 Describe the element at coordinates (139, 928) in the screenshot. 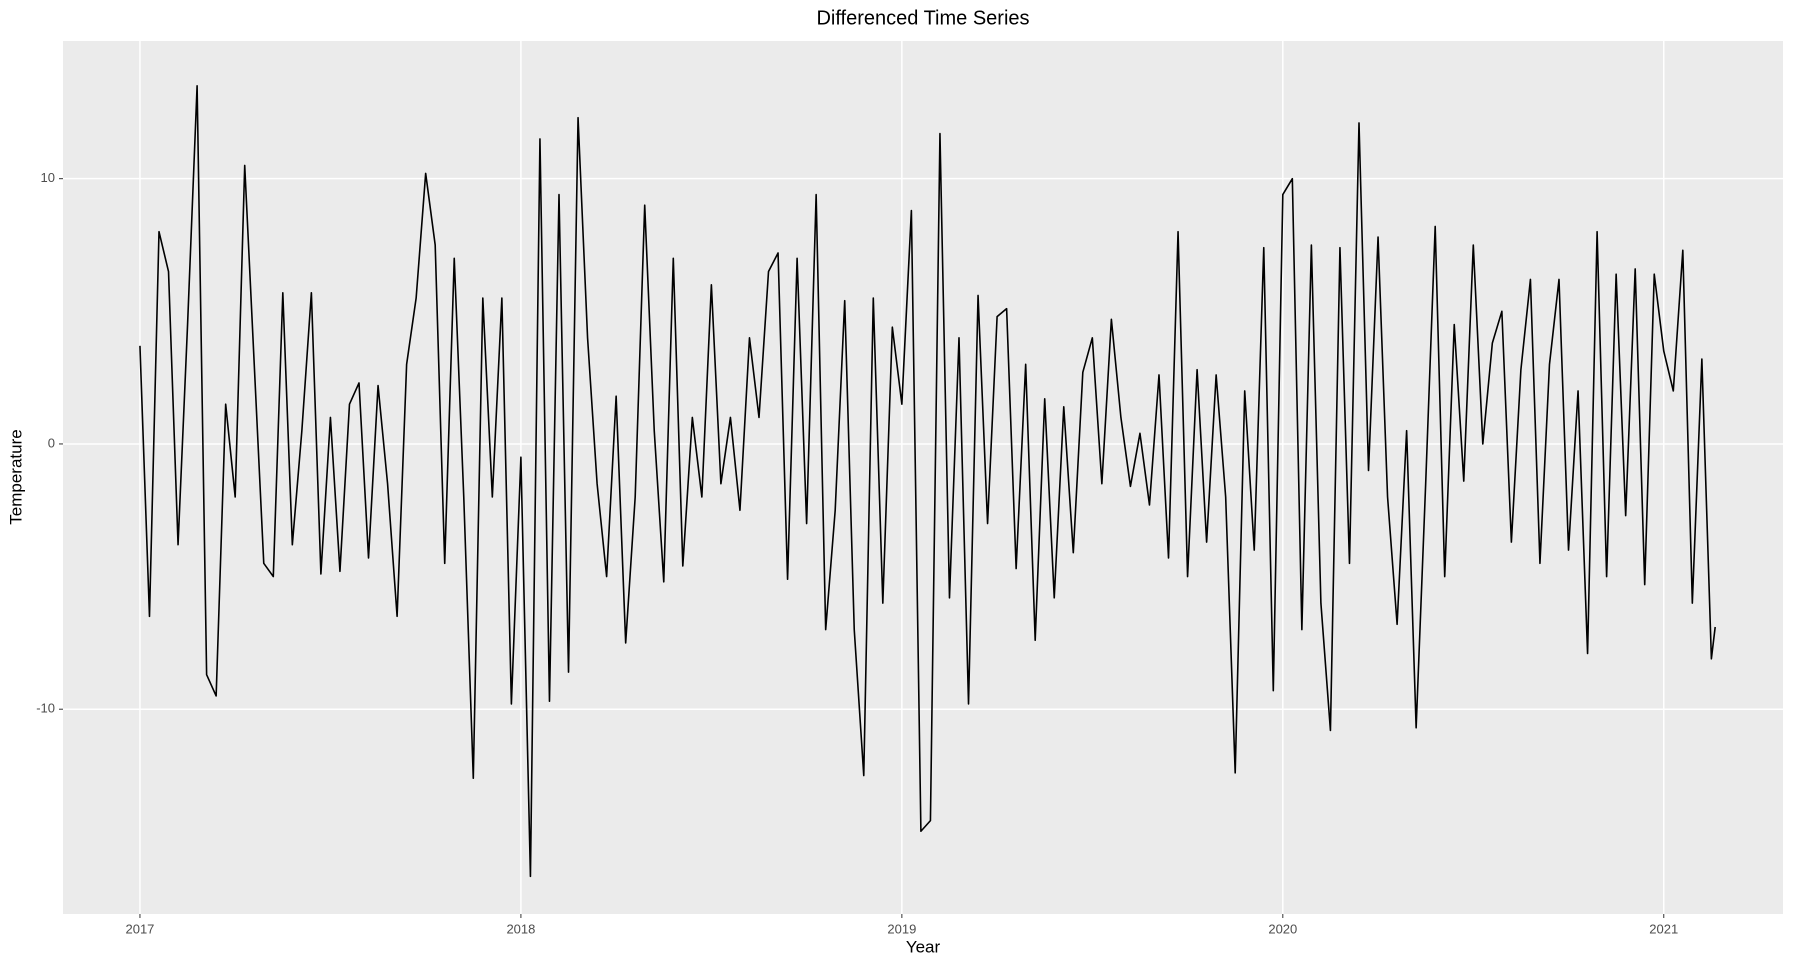

I see `x-tick-label: 2017` at that location.